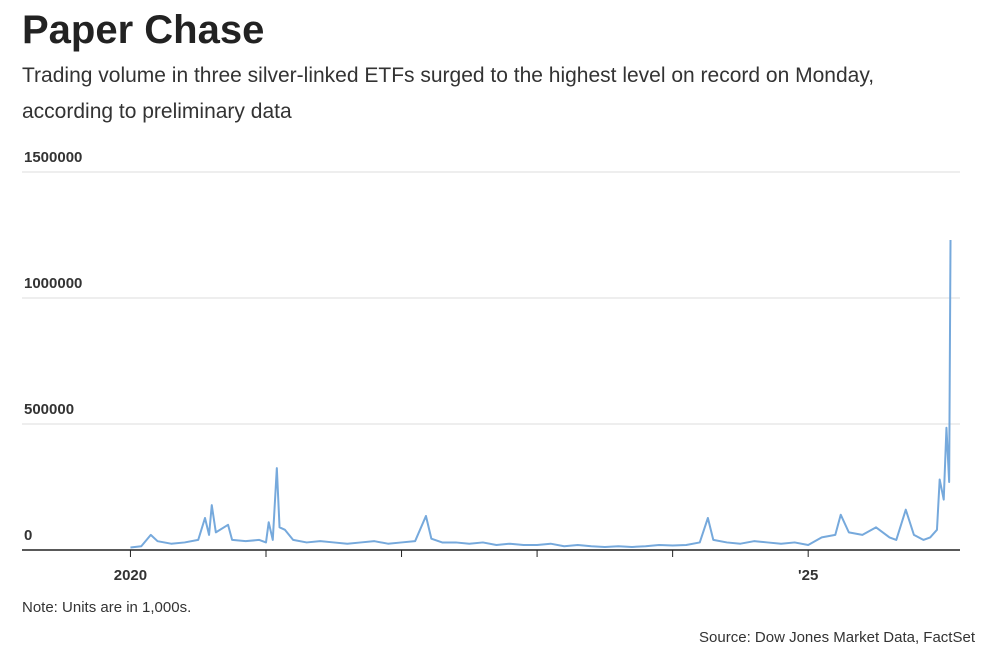  Describe the element at coordinates (49, 409) in the screenshot. I see `y-tick-label: 500000` at that location.